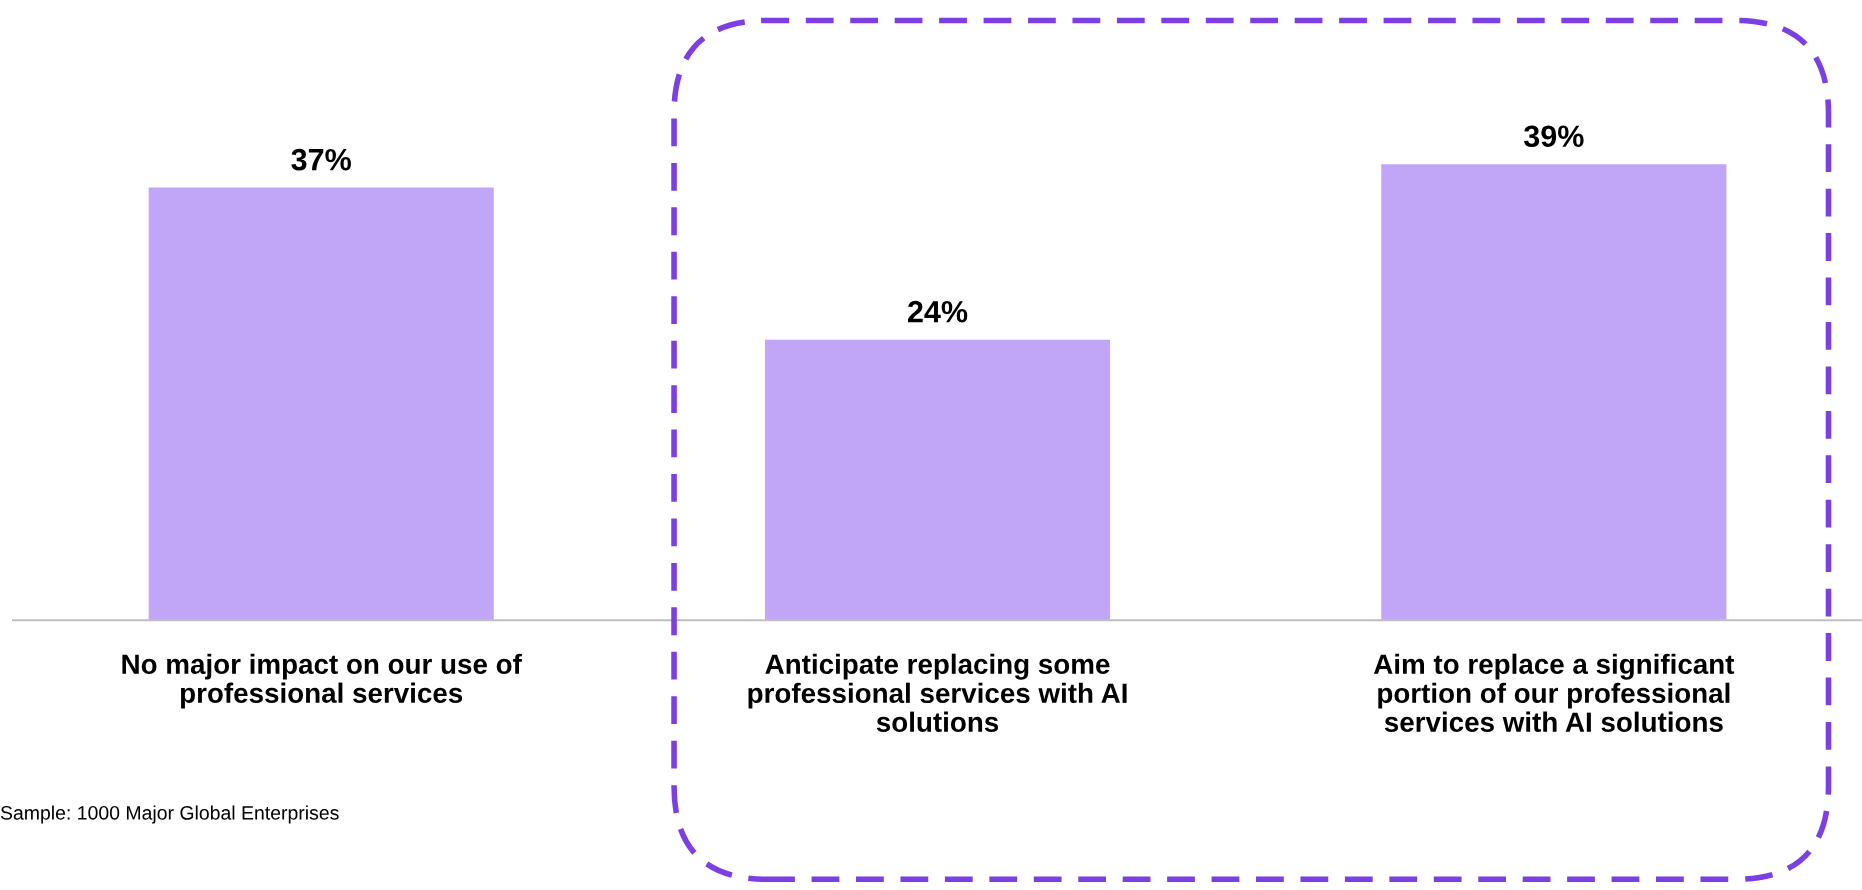  Describe the element at coordinates (938, 311) in the screenshot. I see `data-label: 24%` at that location.